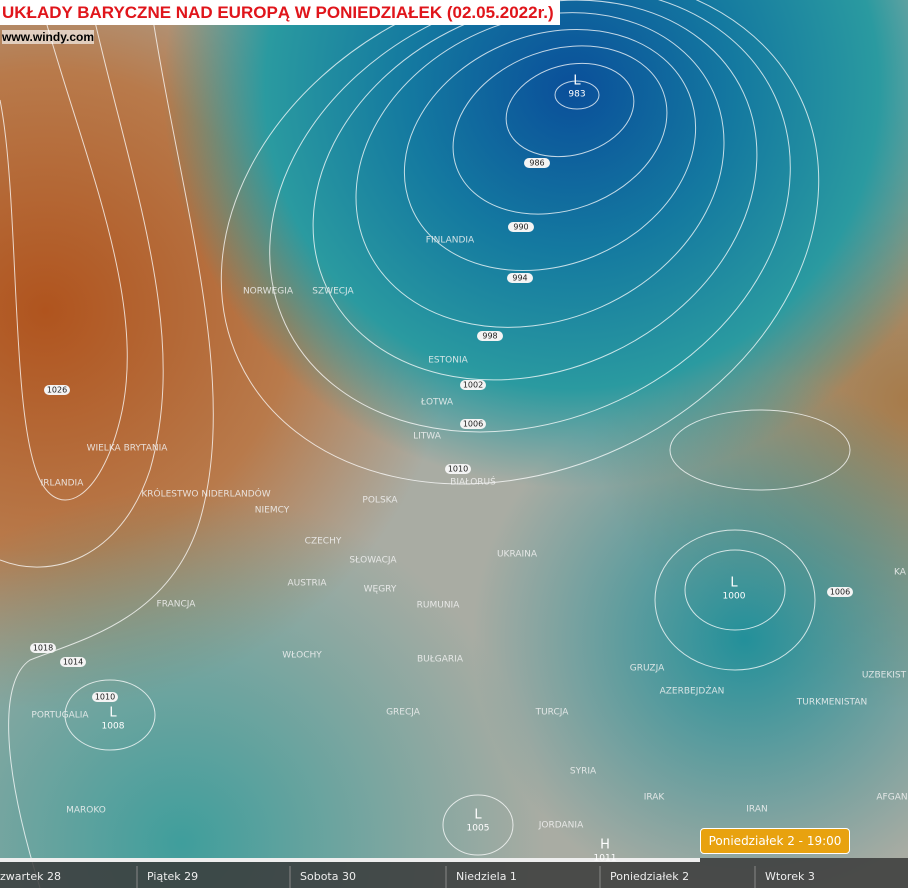  Describe the element at coordinates (790, 876) in the screenshot. I see `timeline-day: Wtorek 3` at that location.